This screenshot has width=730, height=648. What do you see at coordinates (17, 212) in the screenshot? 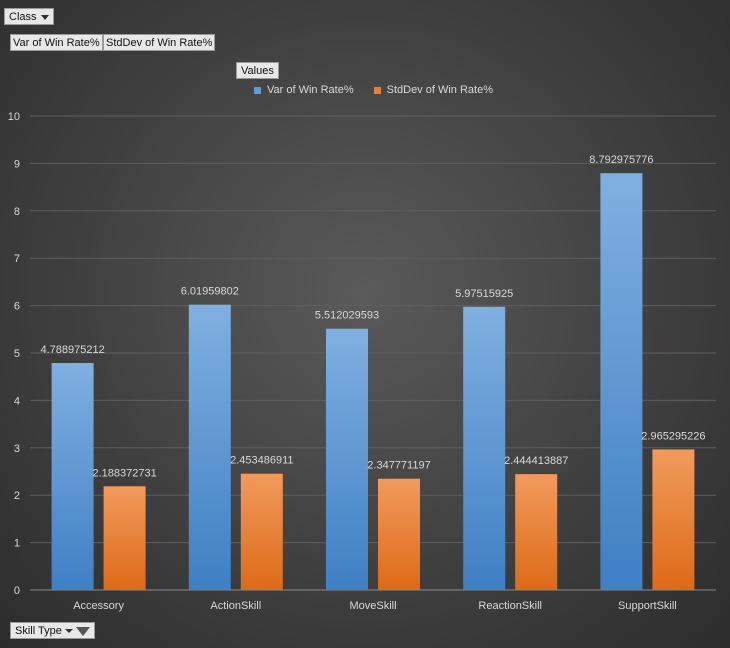
I see `y-tick-label: 8` at bounding box center [17, 212].